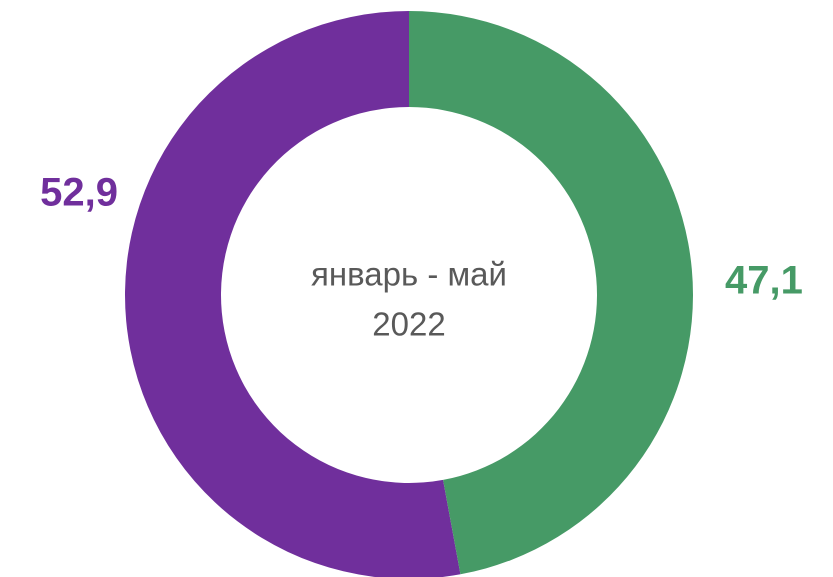 Image resolution: width=833 pixels, height=577 pixels. What do you see at coordinates (764, 281) in the screenshot?
I see `value-label: 47,1` at bounding box center [764, 281].